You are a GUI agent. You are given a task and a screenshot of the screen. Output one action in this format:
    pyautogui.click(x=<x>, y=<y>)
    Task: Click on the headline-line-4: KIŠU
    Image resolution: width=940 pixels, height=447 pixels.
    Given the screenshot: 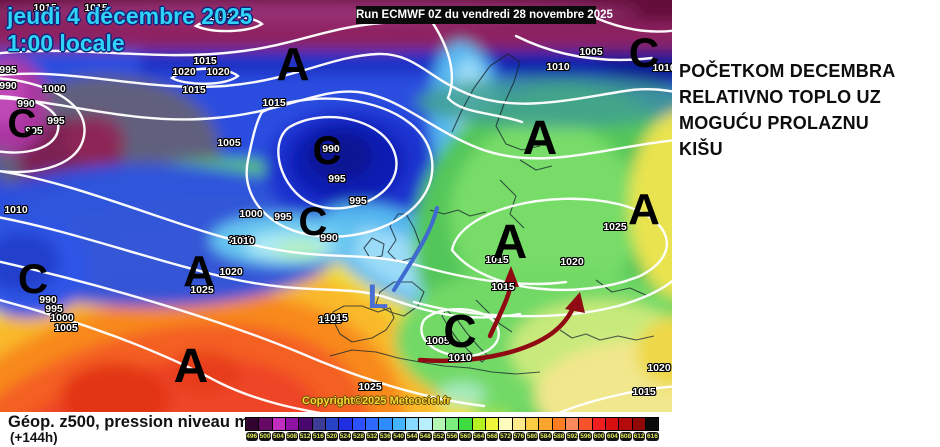 What is the action you would take?
    pyautogui.click(x=701, y=149)
    